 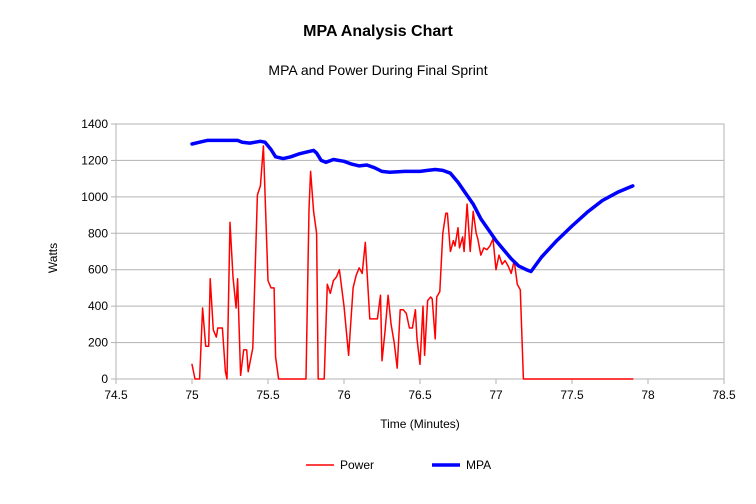 What do you see at coordinates (98, 306) in the screenshot?
I see `y-tick-label: 400` at bounding box center [98, 306].